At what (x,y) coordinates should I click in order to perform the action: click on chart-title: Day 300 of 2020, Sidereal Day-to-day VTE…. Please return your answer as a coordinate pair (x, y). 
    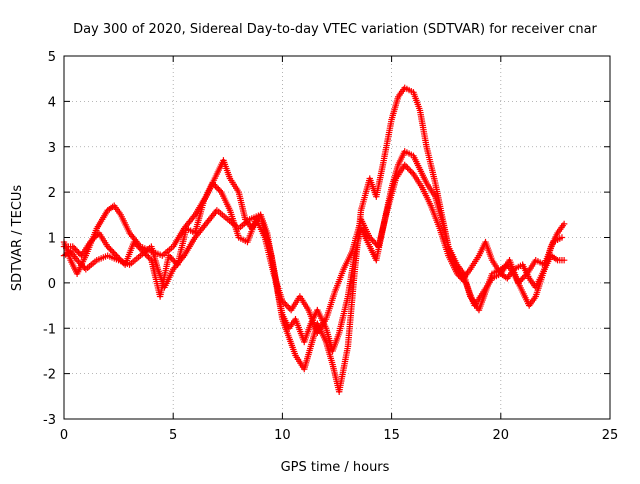
    Looking at the image, I should click on (335, 29).